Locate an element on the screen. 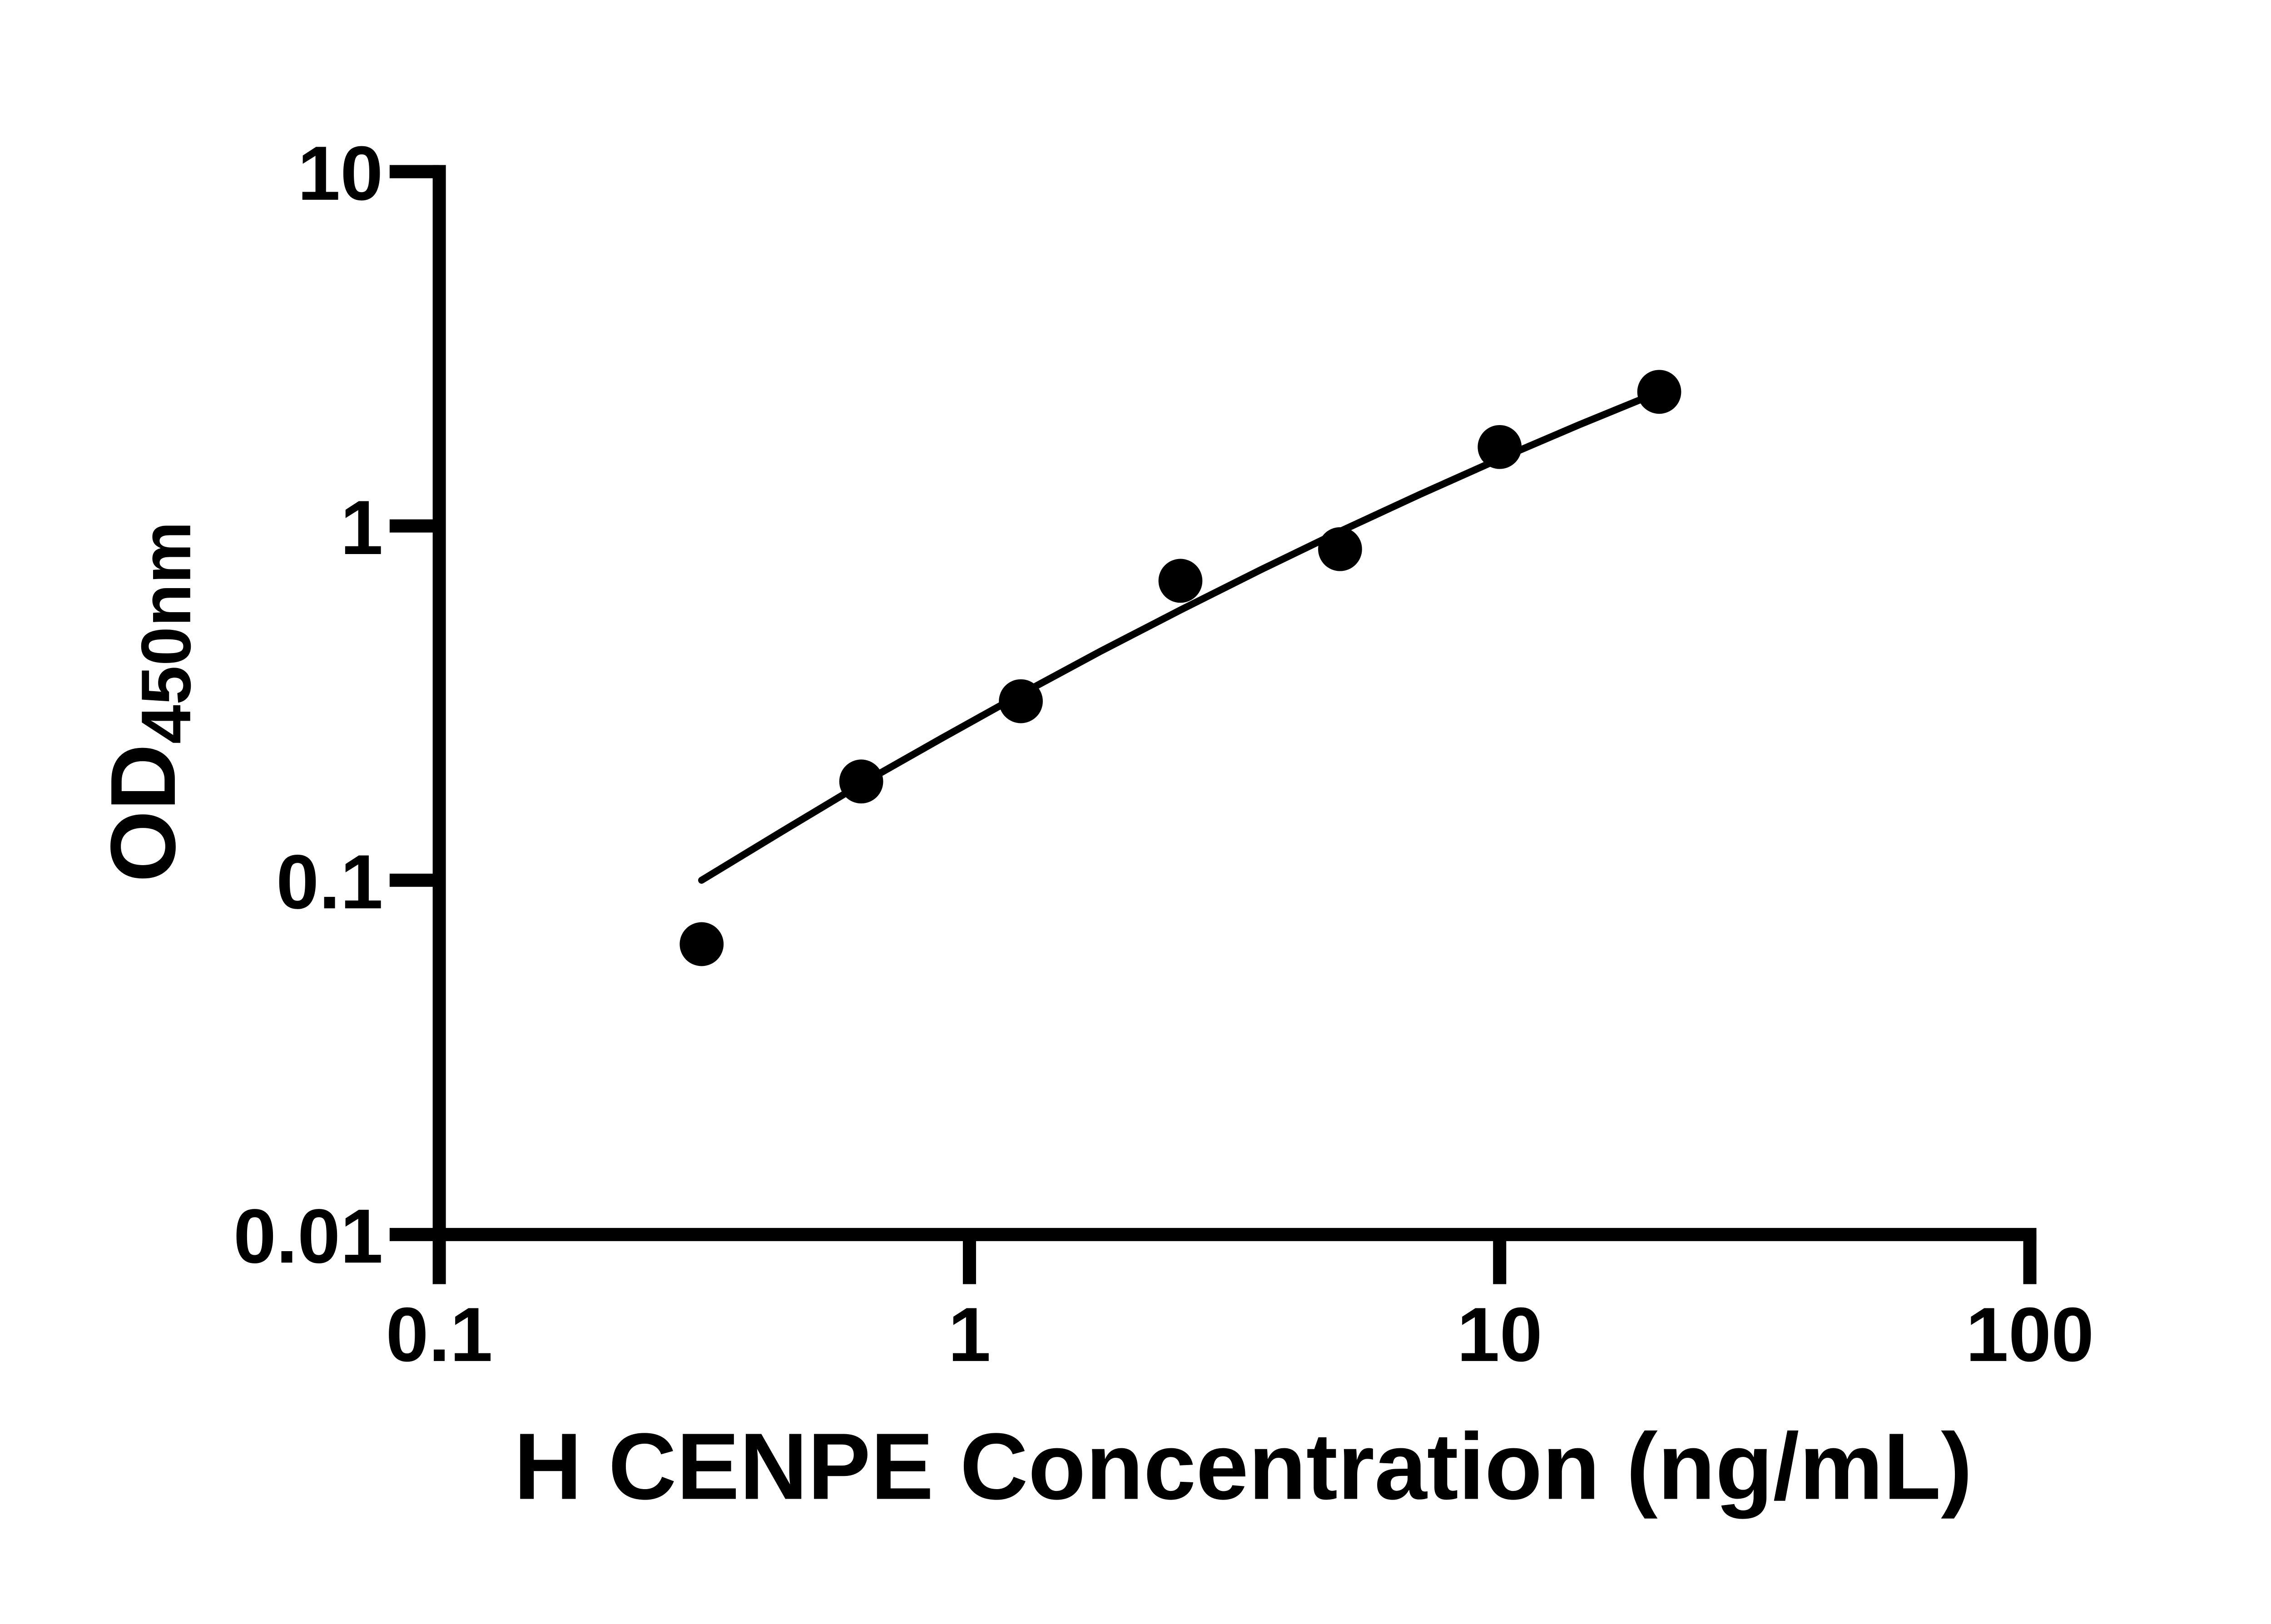 The height and width of the screenshot is (1624, 2271). x-axis-title: H CENPE Concentration (ng/mL) is located at coordinates (1243, 1467).